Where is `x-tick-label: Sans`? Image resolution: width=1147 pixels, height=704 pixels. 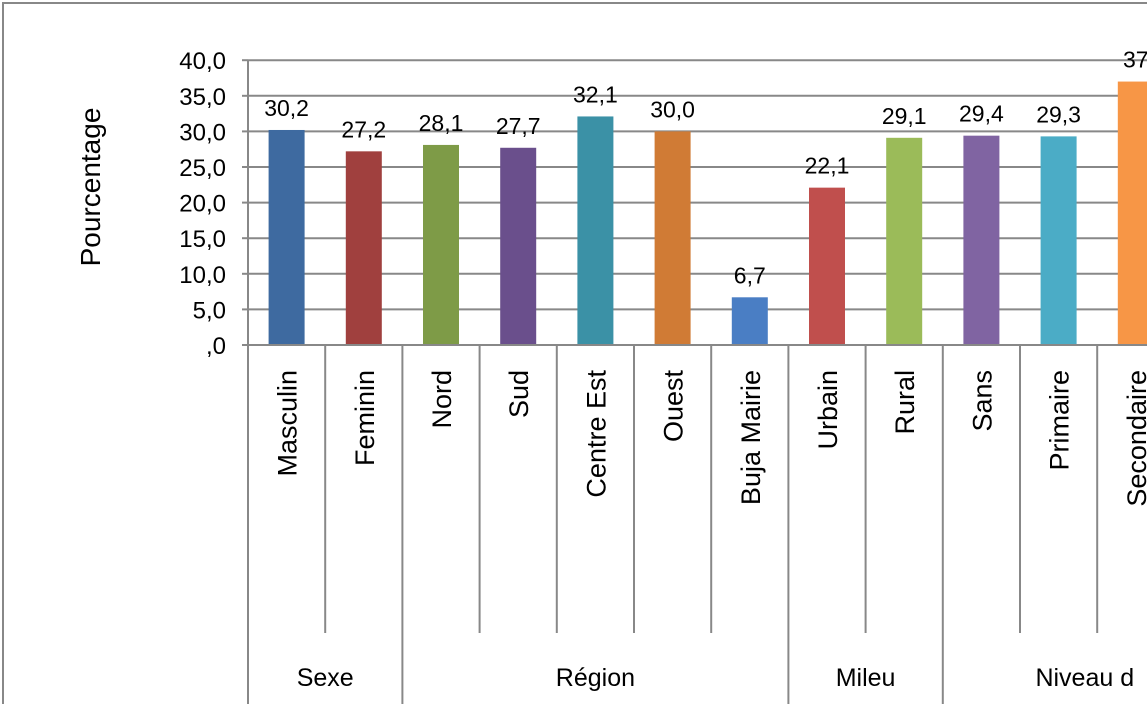 x-tick-label: Sans is located at coordinates (982, 401).